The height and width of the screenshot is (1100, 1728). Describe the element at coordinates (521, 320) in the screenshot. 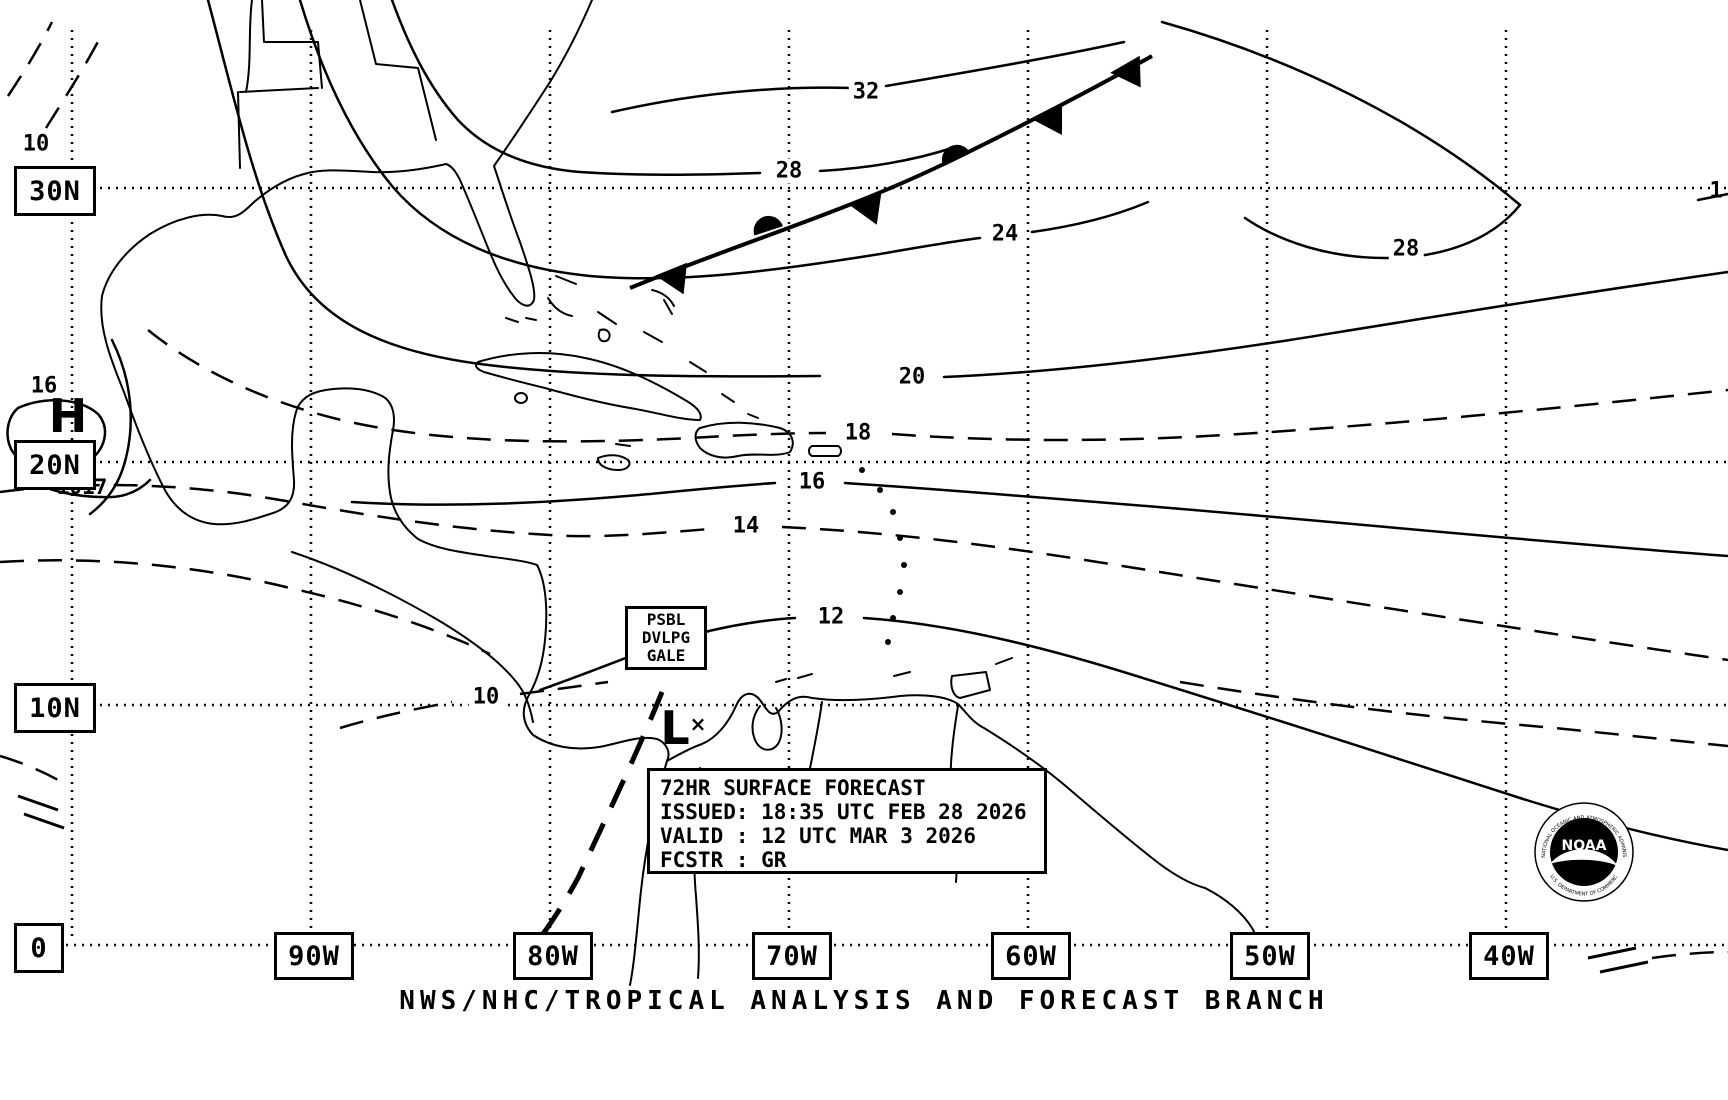

I see `florida-keys` at that location.